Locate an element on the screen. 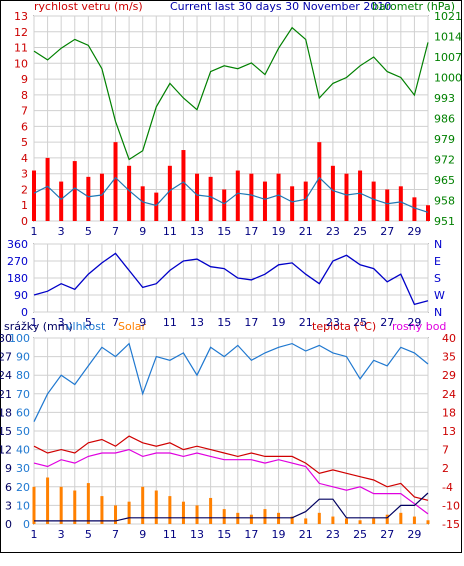 The image size is (464, 566). dewpoint-label: rosný bod is located at coordinates (419, 326).